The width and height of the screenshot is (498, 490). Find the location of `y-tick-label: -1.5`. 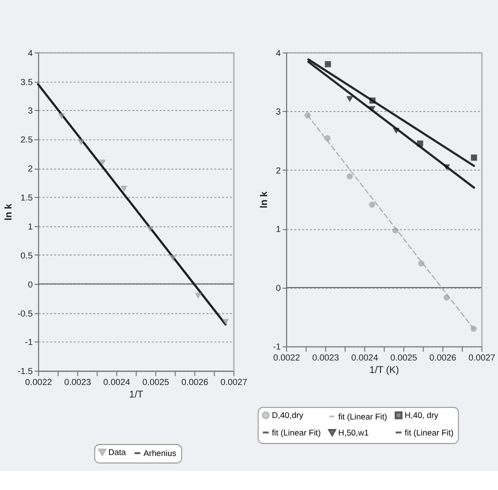

y-tick-label: -1.5 is located at coordinates (25, 371).